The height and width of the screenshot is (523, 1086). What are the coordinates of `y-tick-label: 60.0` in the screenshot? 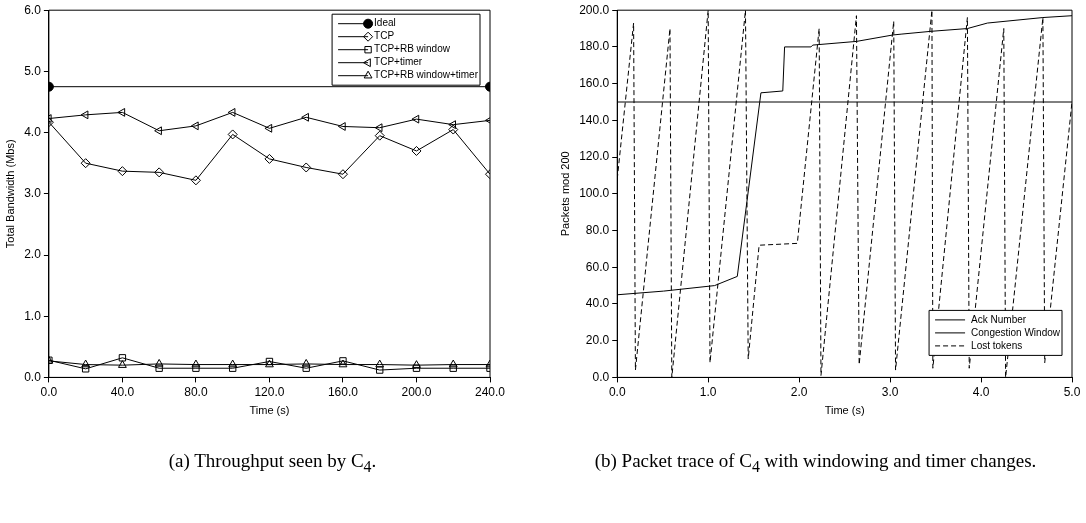 It's located at (597, 266).